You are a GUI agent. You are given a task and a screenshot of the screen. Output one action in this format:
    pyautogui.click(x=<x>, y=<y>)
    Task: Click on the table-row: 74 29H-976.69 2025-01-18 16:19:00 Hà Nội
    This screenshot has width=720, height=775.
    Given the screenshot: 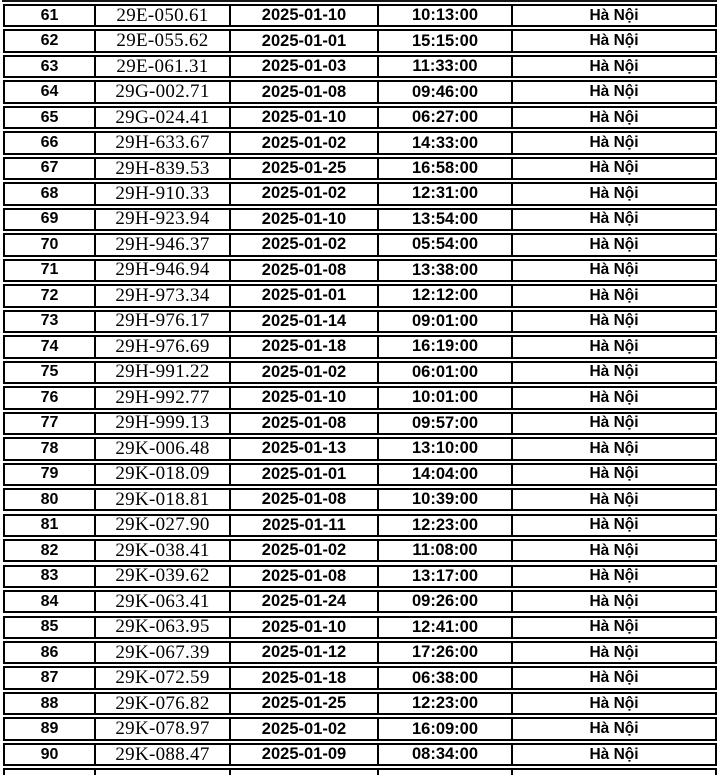 What is the action you would take?
    pyautogui.click(x=360, y=347)
    